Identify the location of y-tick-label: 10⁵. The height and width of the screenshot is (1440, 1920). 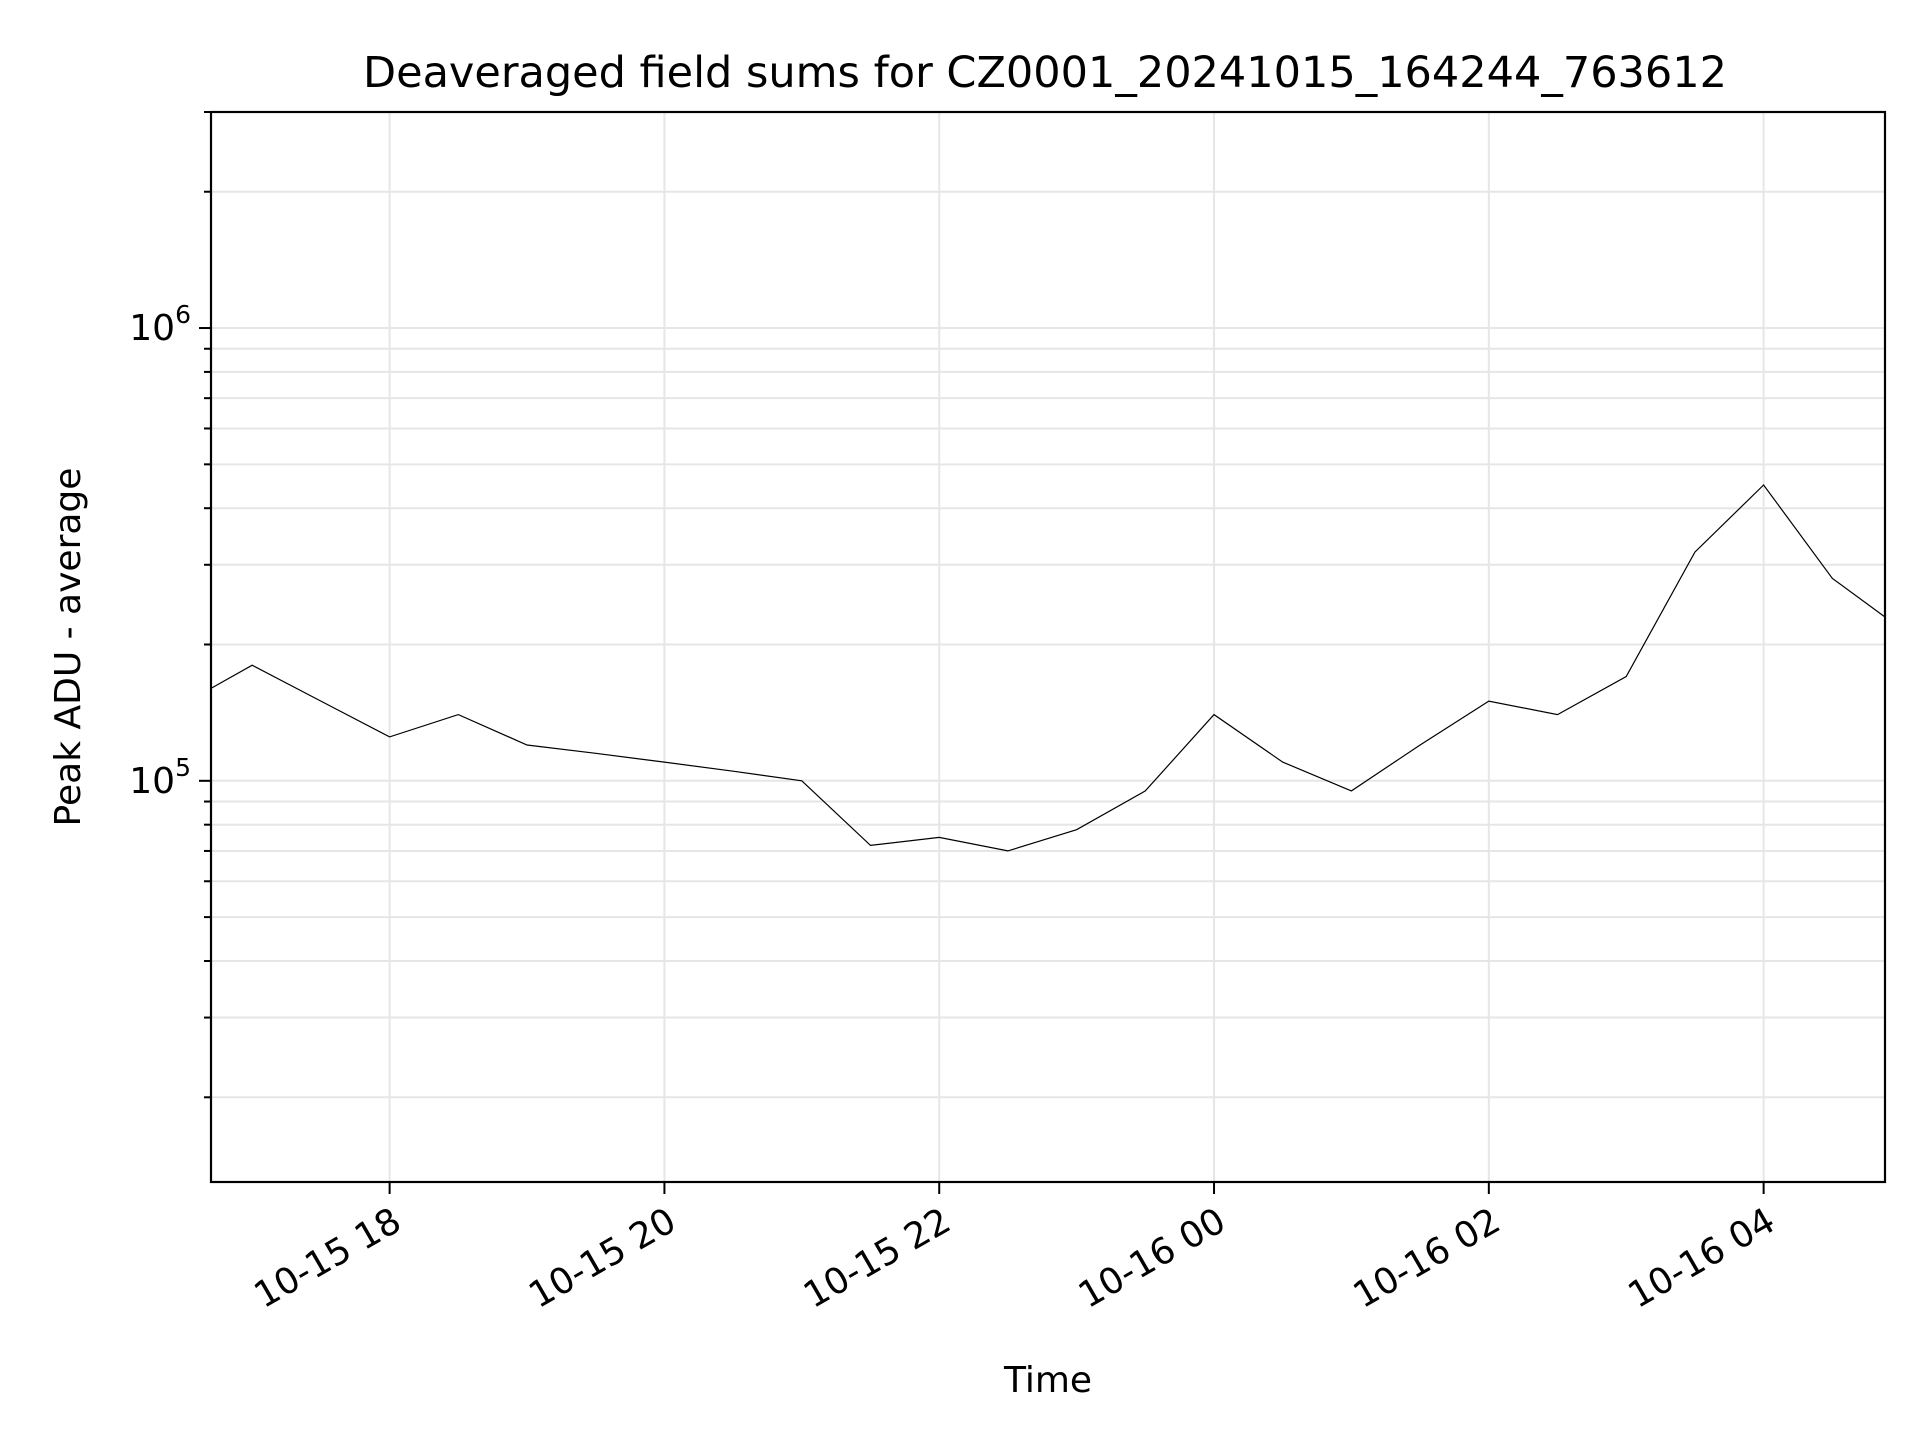
(160, 777).